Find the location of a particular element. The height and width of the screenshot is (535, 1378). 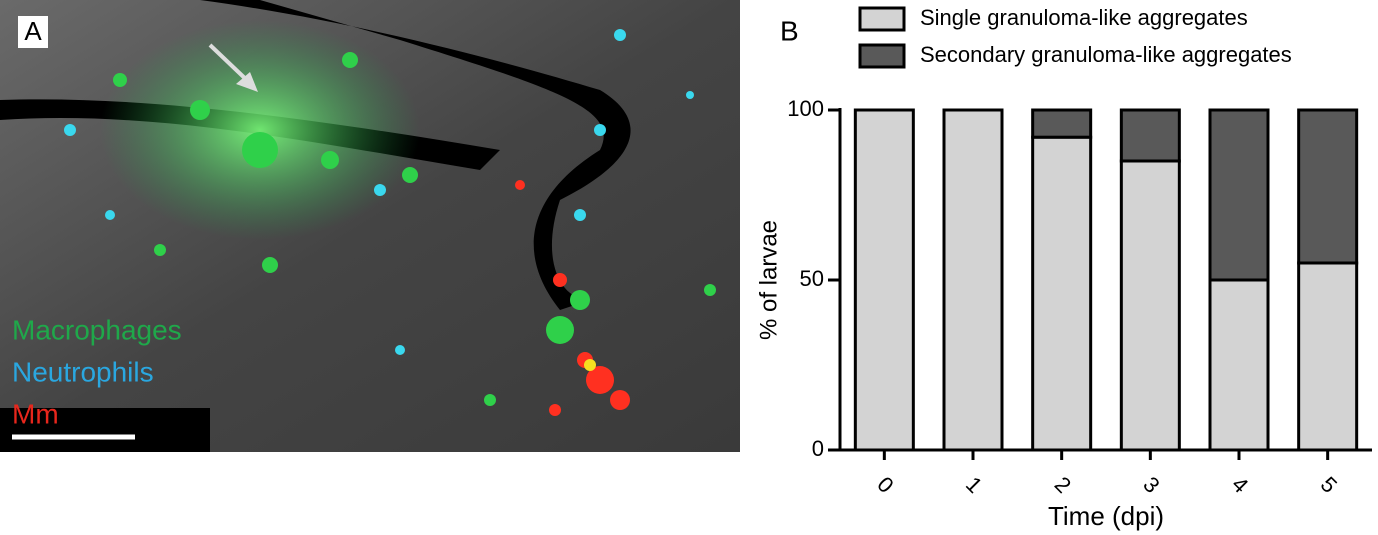

y-axis-label: % of larvae is located at coordinates (768, 280).